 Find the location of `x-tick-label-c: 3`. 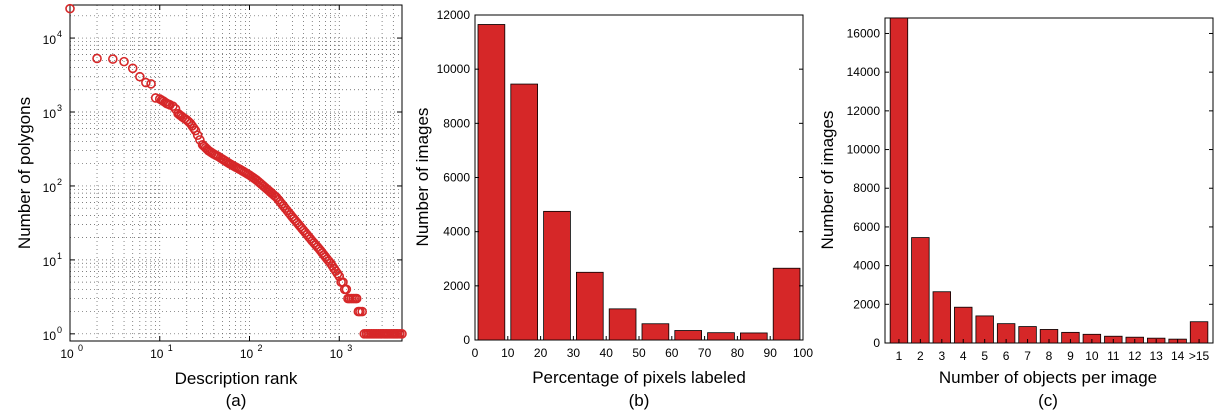

x-tick-label-c: 3 is located at coordinates (941, 356).